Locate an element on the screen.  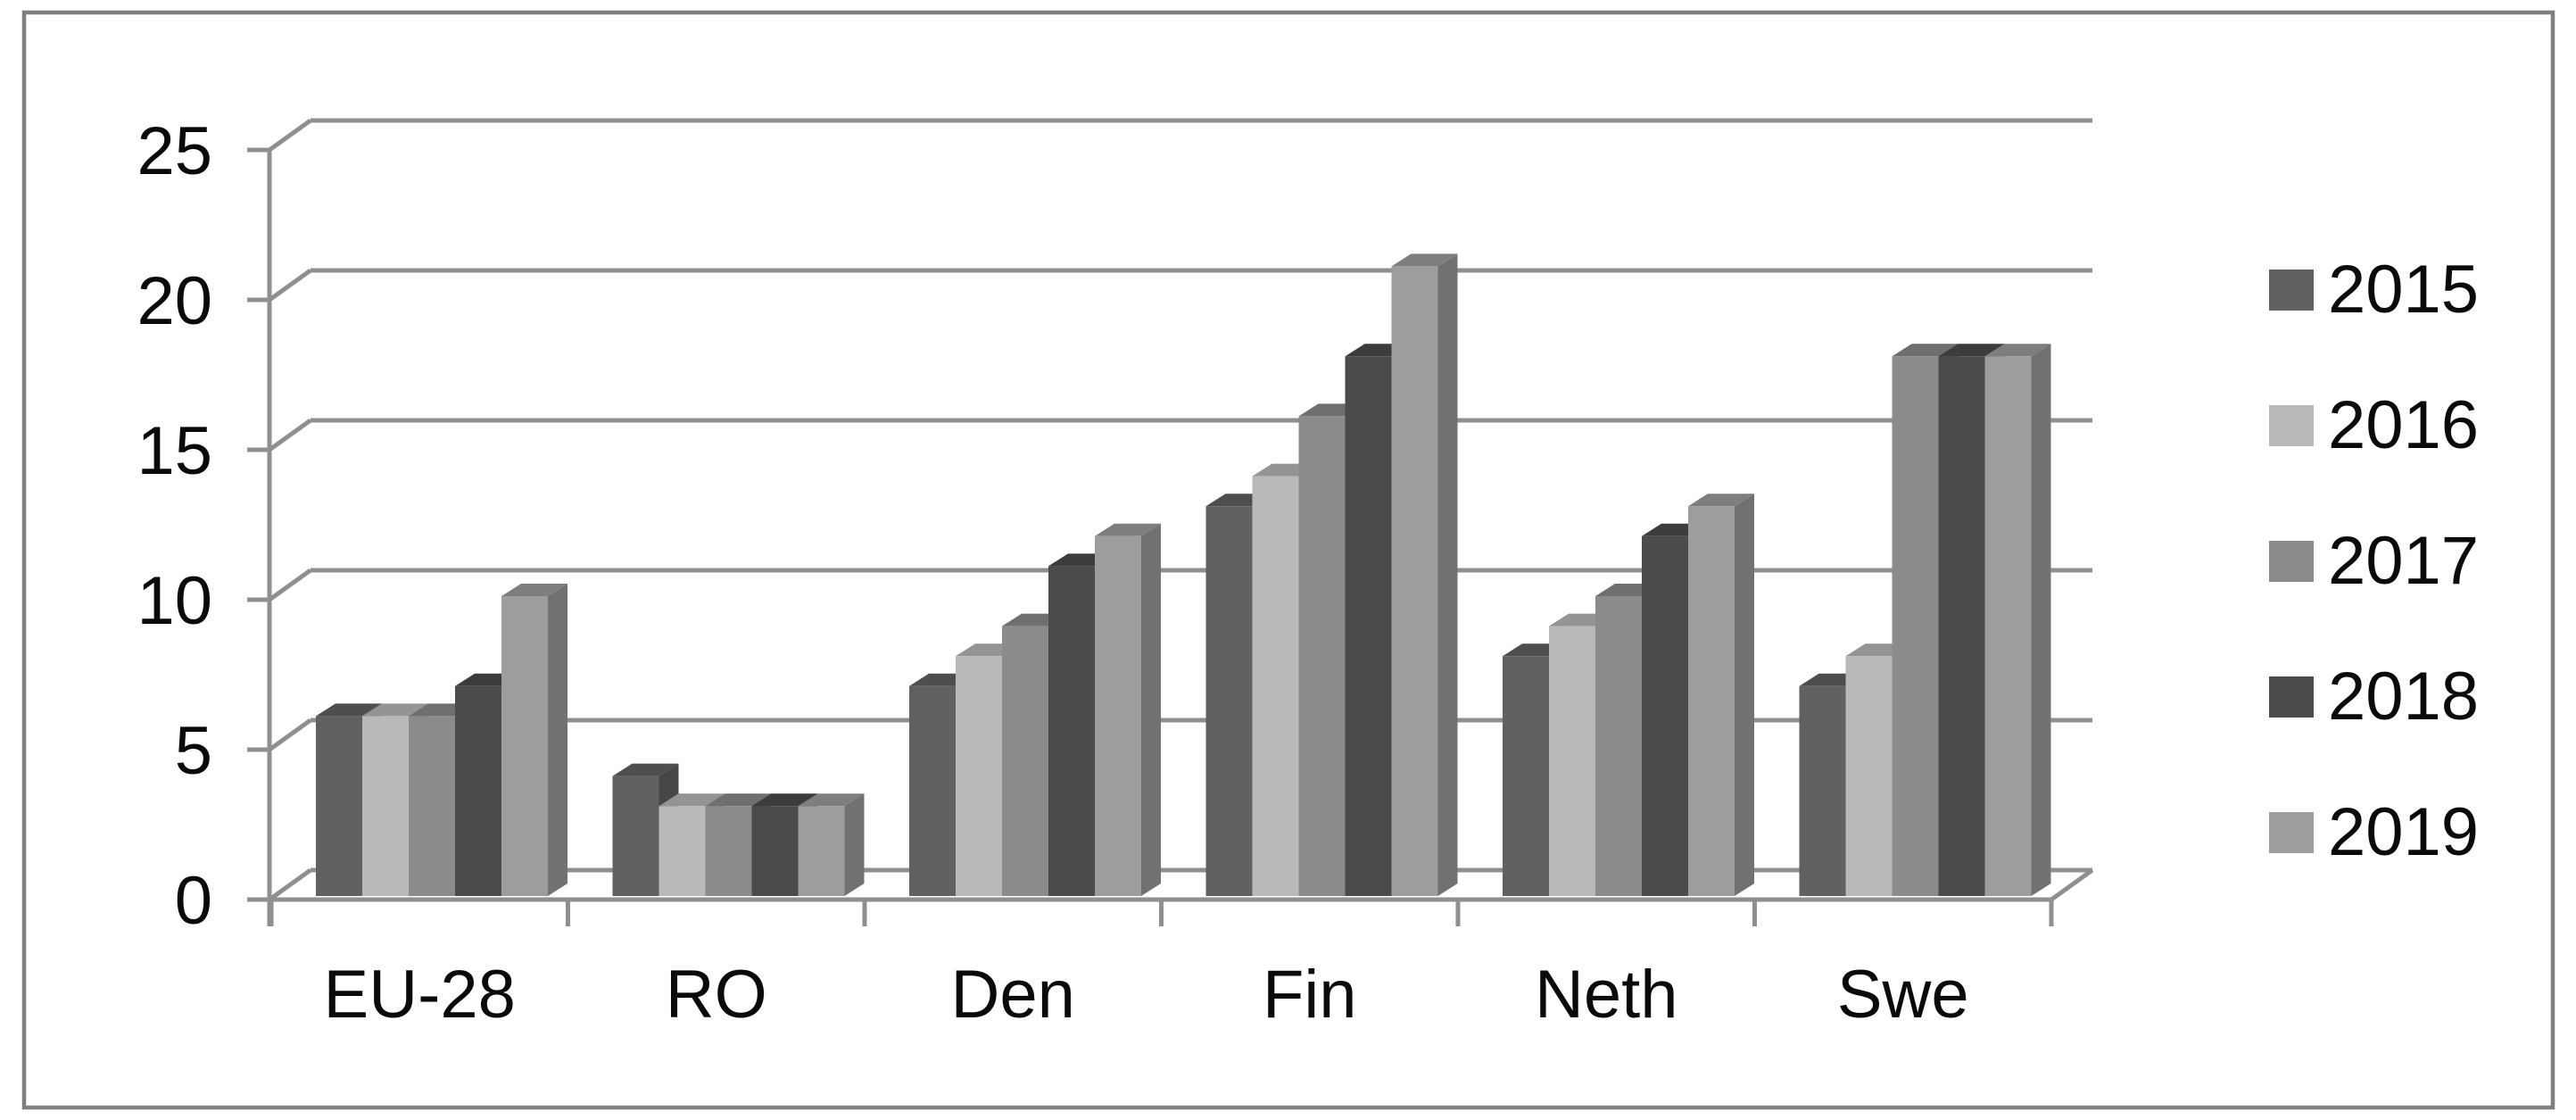
bar-RO-2019 is located at coordinates (831, 844).